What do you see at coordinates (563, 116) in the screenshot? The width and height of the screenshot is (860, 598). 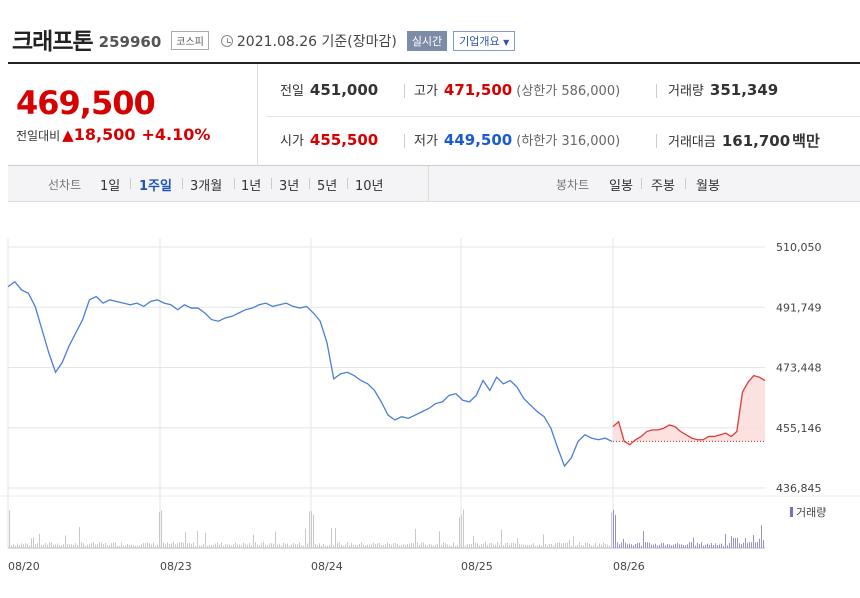 I see `row-divider` at bounding box center [563, 116].